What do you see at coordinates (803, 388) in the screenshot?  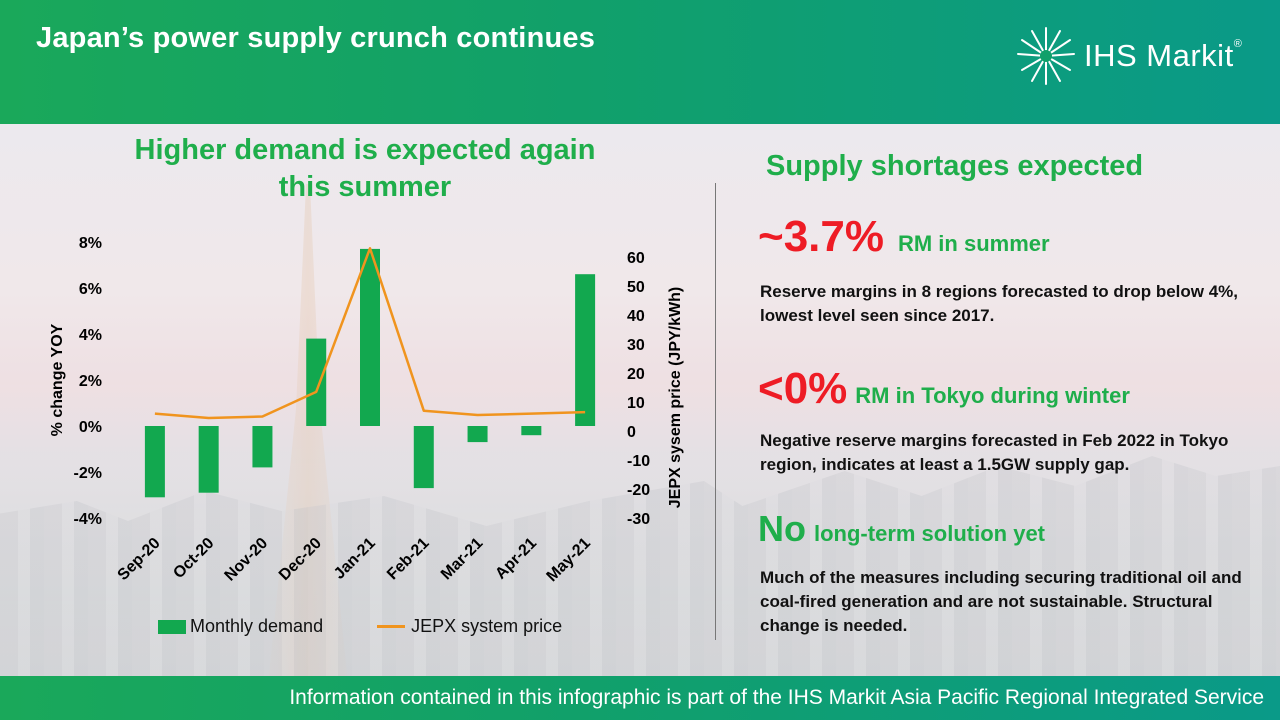 I see `stat-big-value: <0%` at bounding box center [803, 388].